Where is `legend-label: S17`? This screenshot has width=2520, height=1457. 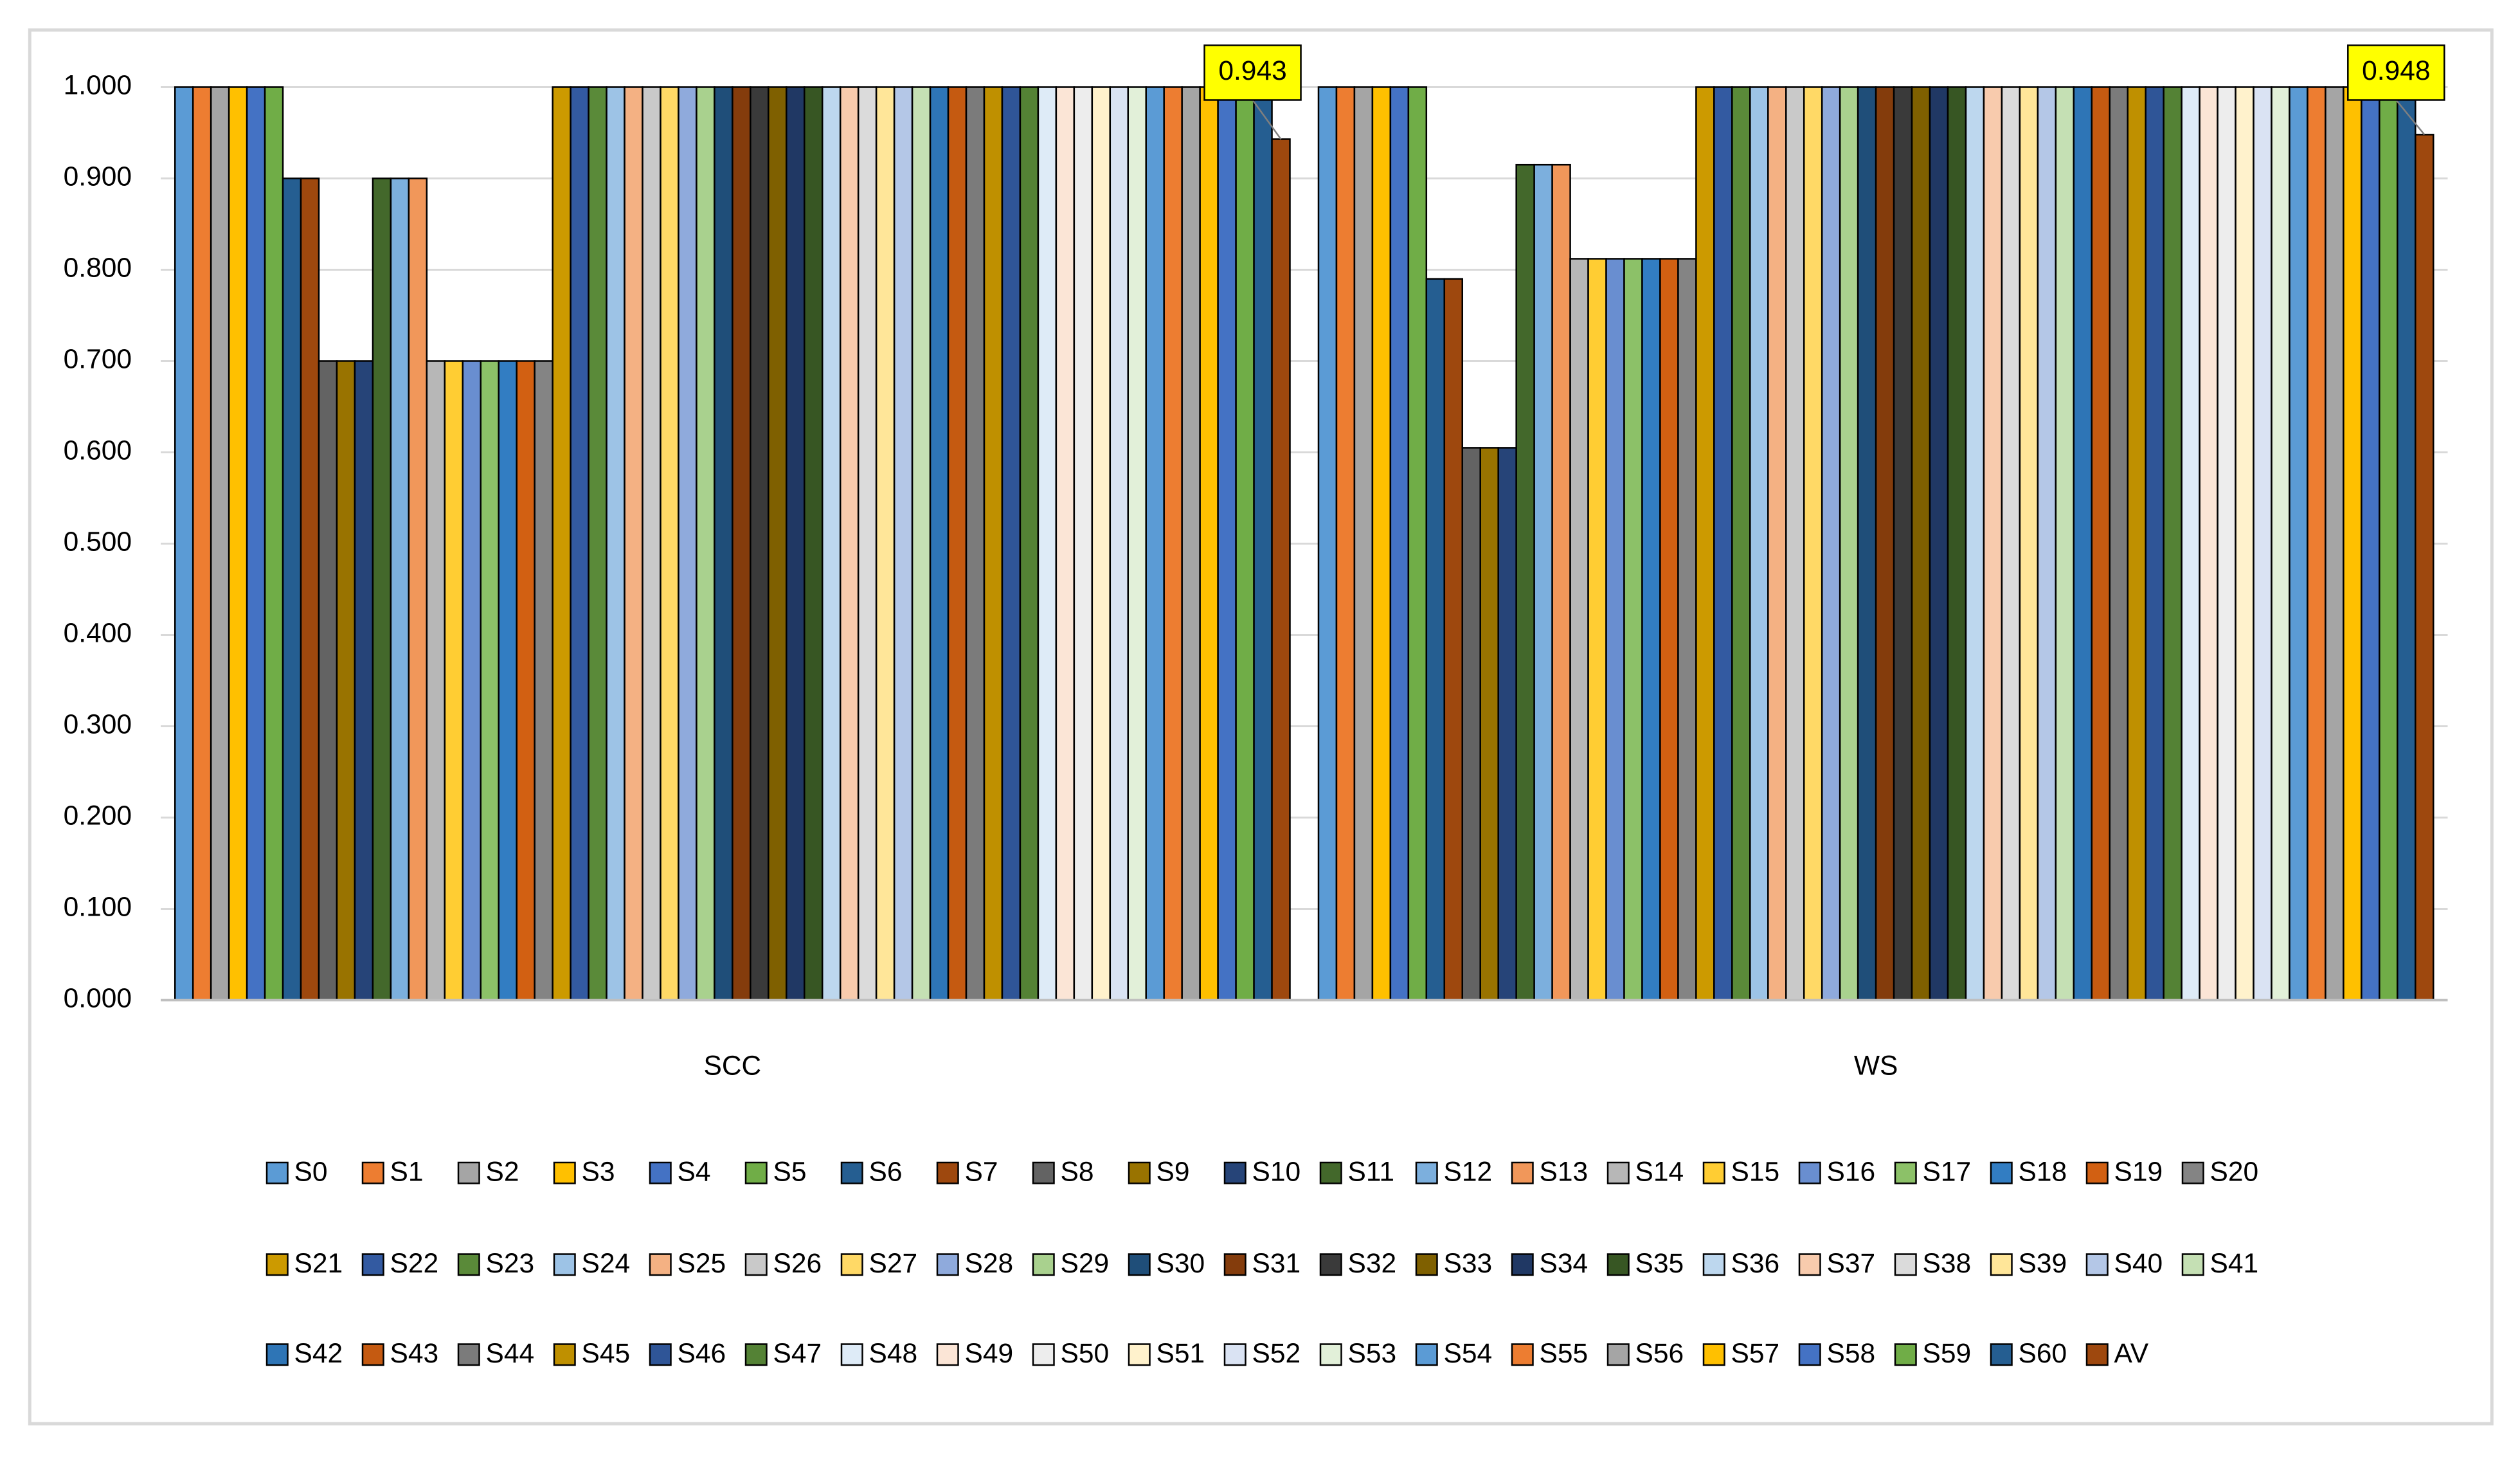
legend-label: S17 is located at coordinates (1947, 1172).